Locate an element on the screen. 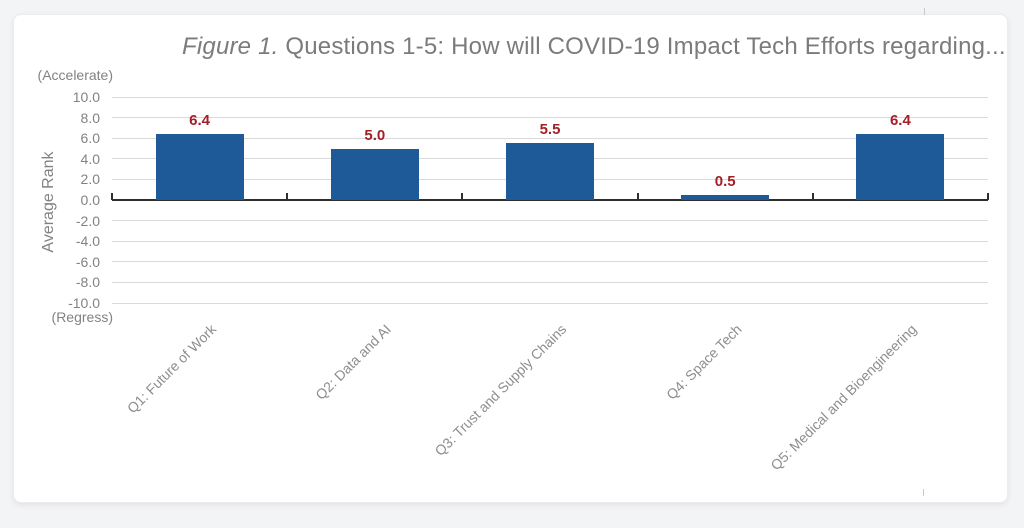 This screenshot has width=1024, height=528. y-tick-label: 0.0 is located at coordinates (90, 200).